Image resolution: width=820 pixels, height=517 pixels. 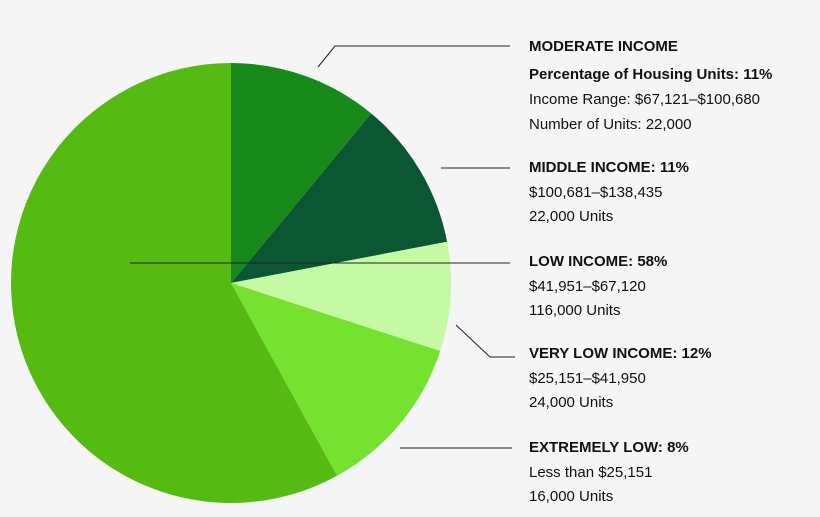 What do you see at coordinates (609, 167) in the screenshot?
I see `annotation-heading: MIDDLE INCOME: 11%` at bounding box center [609, 167].